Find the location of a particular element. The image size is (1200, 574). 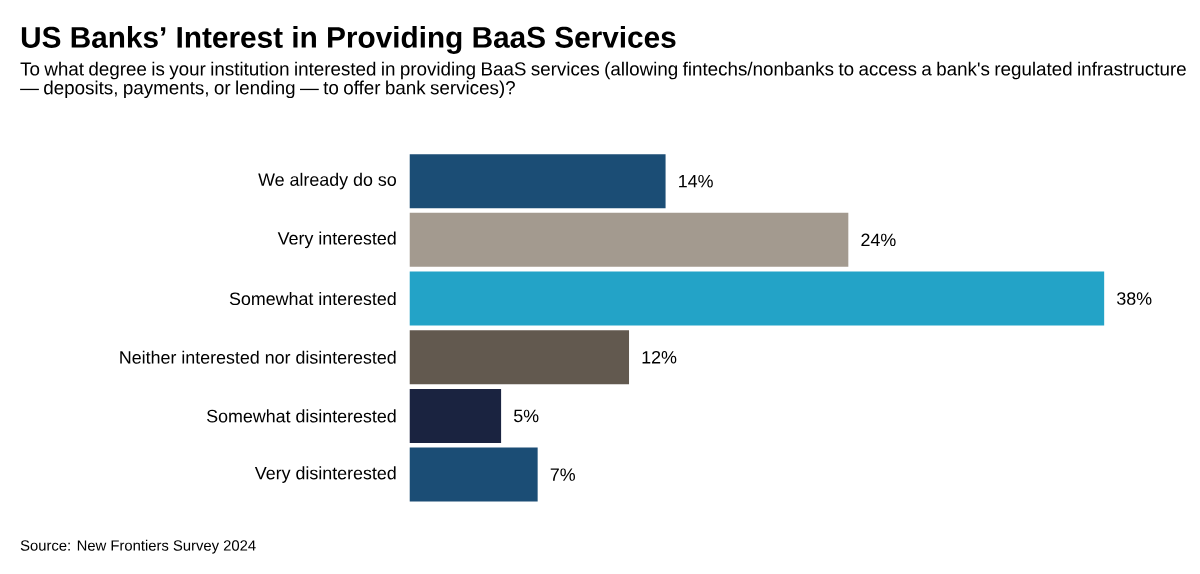

source-note: Source: New Frontiers Survey 2024 is located at coordinates (138, 546).